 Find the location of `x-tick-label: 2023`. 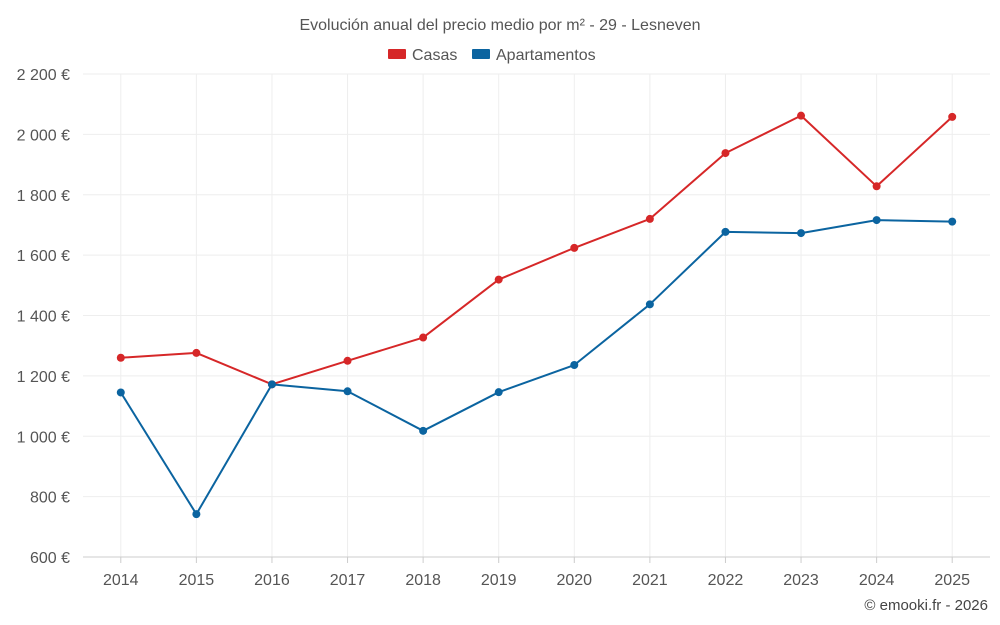

x-tick-label: 2023 is located at coordinates (801, 580).